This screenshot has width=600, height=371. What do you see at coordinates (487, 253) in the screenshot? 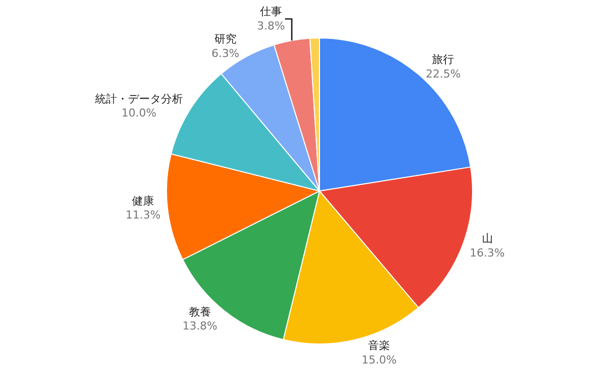
I see `data-label: 16.3%` at bounding box center [487, 253].